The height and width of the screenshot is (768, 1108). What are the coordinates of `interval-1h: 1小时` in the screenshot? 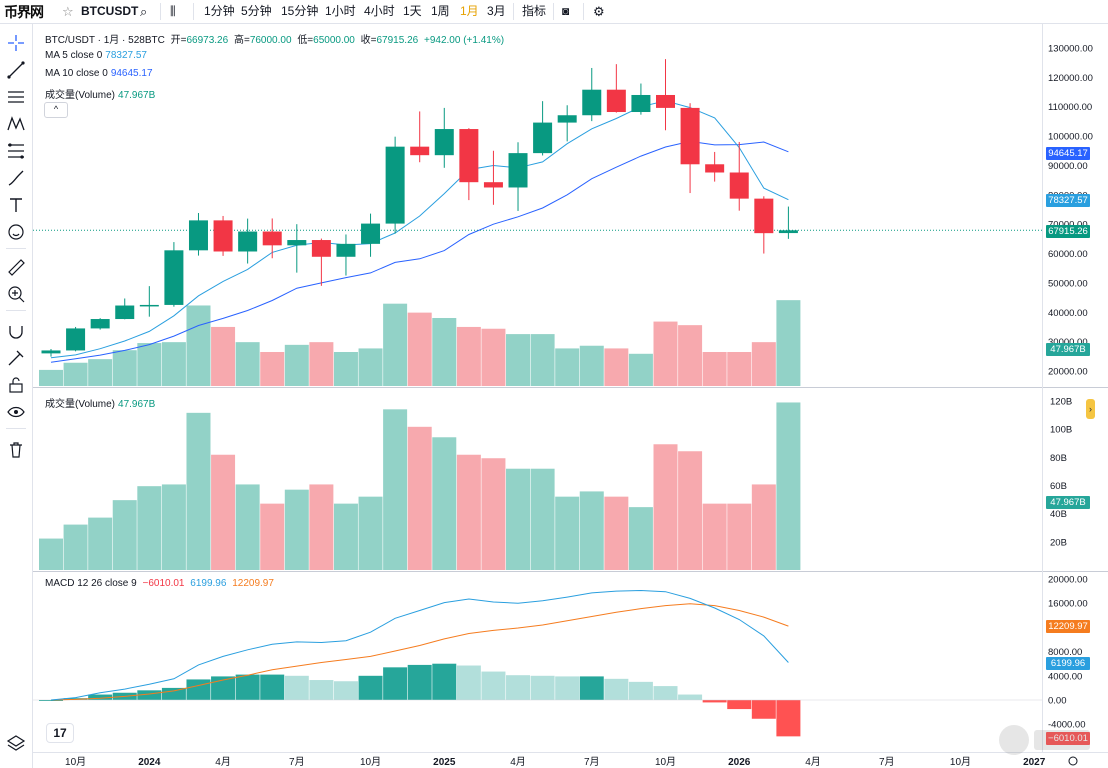 It's located at (340, 11).